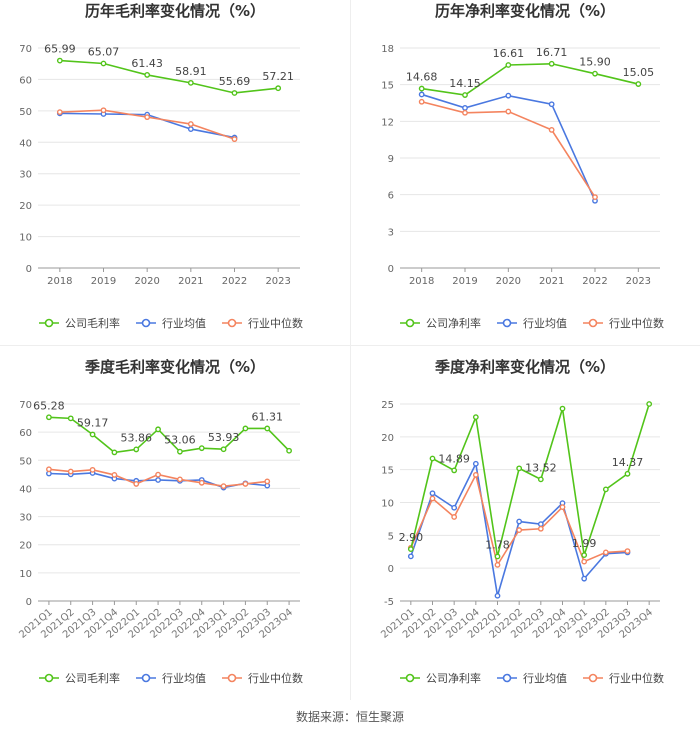 The image size is (700, 734). What do you see at coordinates (508, 149) in the screenshot?
I see `series-line-industry_median` at bounding box center [508, 149].